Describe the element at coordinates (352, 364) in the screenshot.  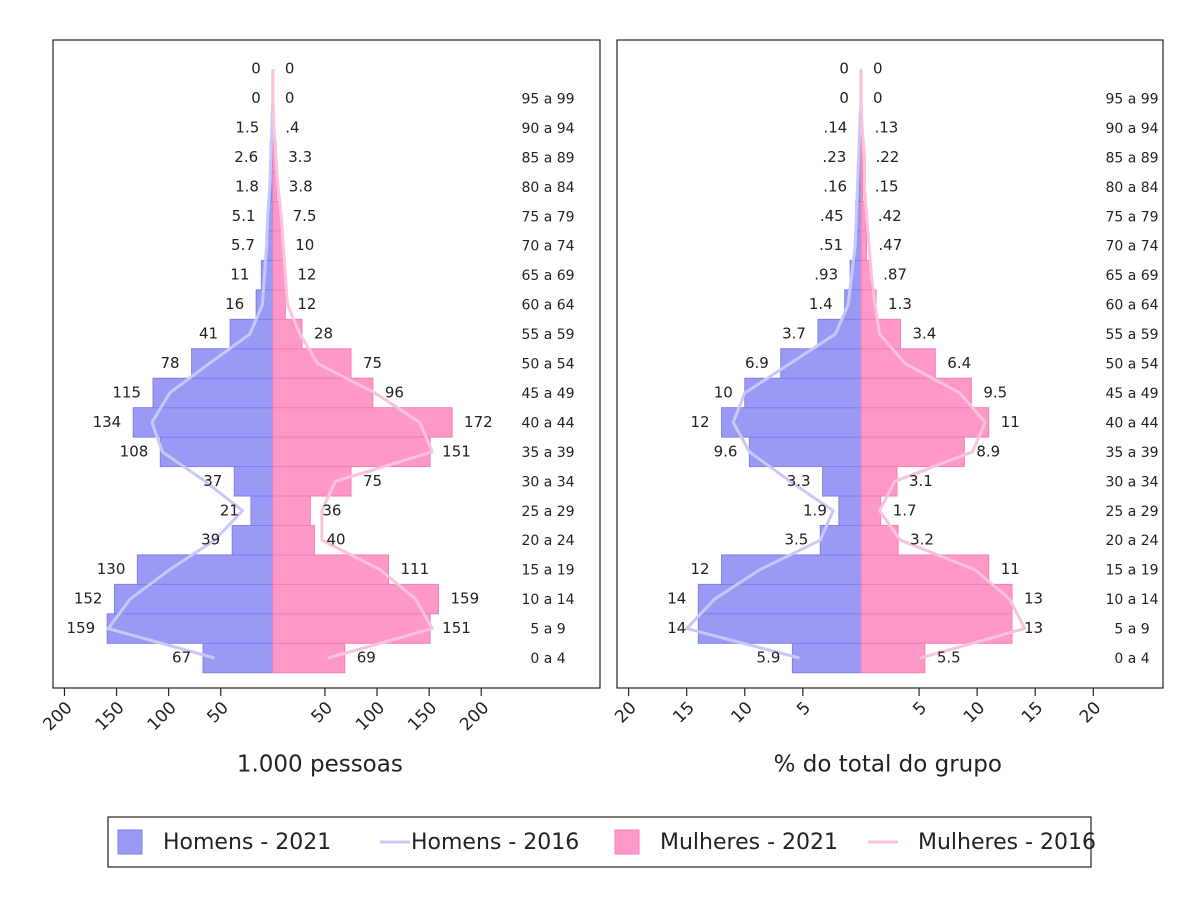
I see `line` at that location.